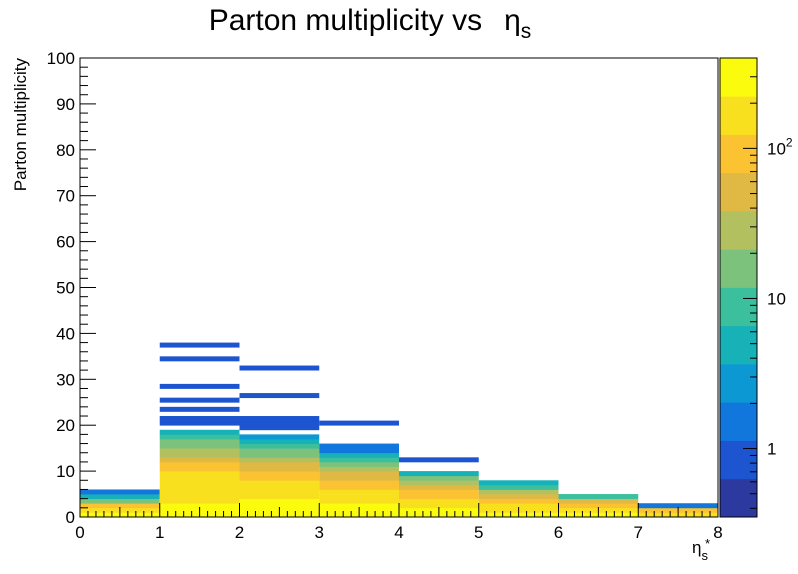 Image resolution: width=798 pixels, height=574 pixels. What do you see at coordinates (239, 532) in the screenshot?
I see `x-tick-label: 2` at bounding box center [239, 532].